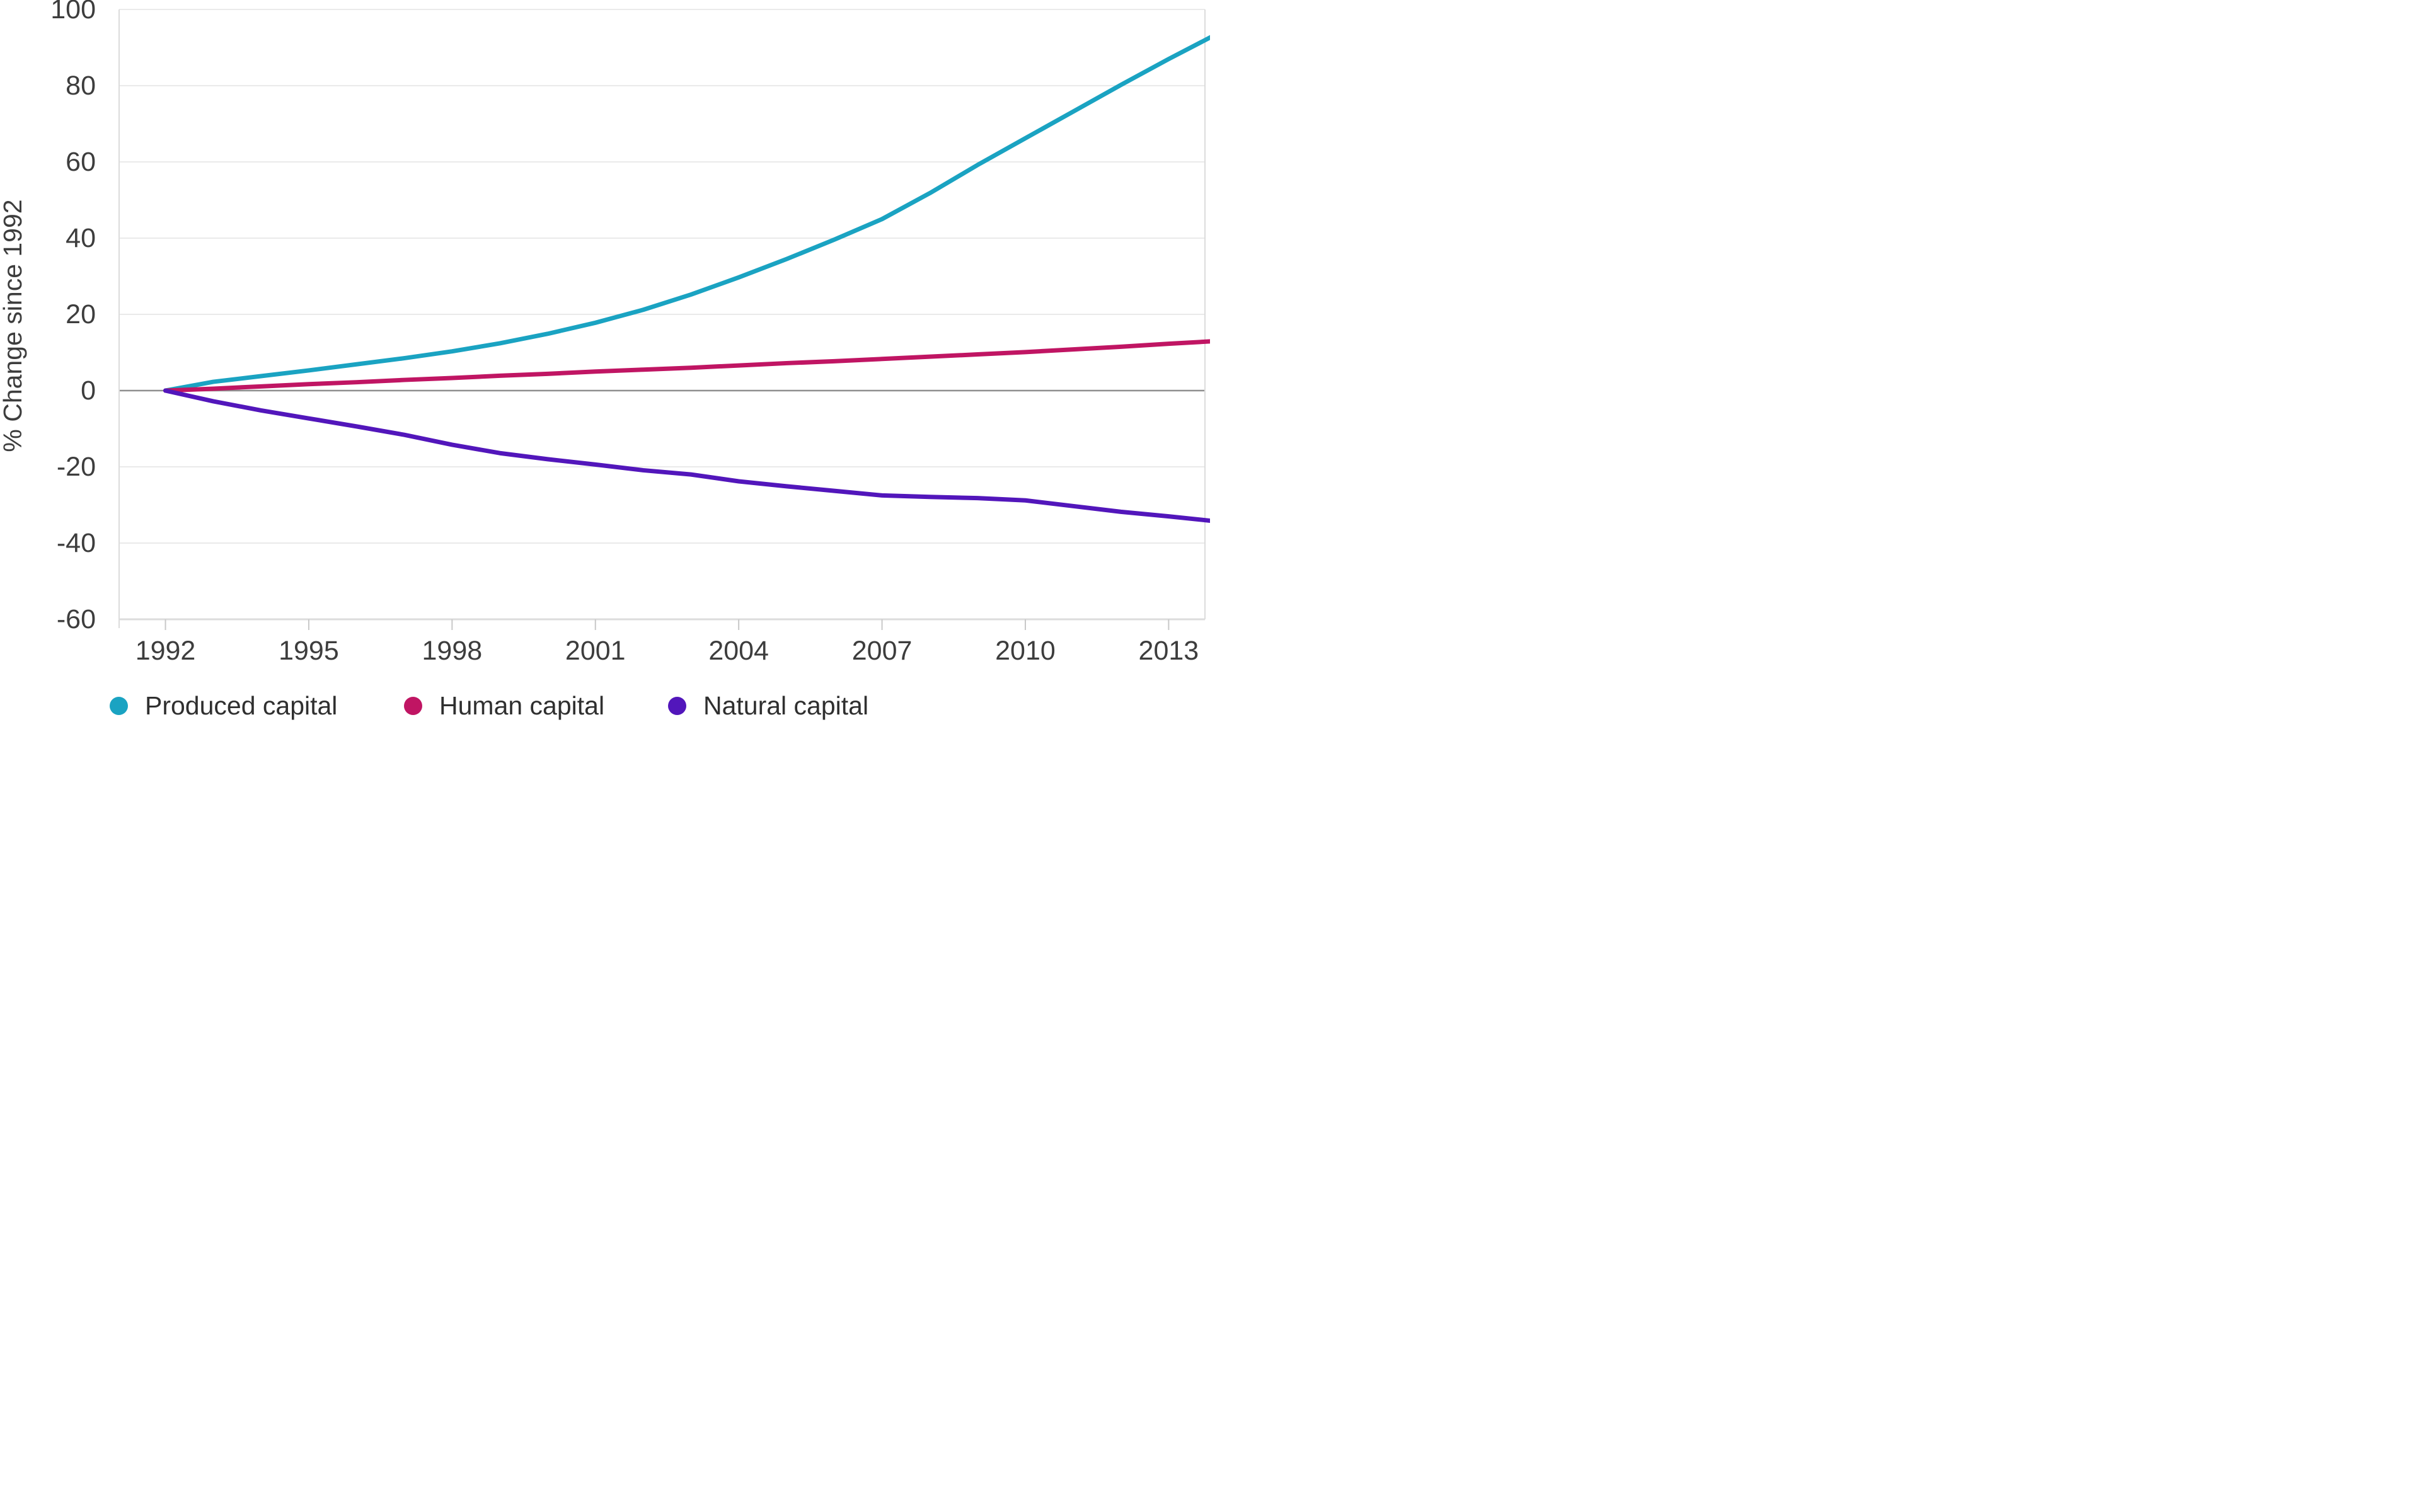 The height and width of the screenshot is (1512, 2420). I want to click on x-tick-label: 2001, so click(596, 651).